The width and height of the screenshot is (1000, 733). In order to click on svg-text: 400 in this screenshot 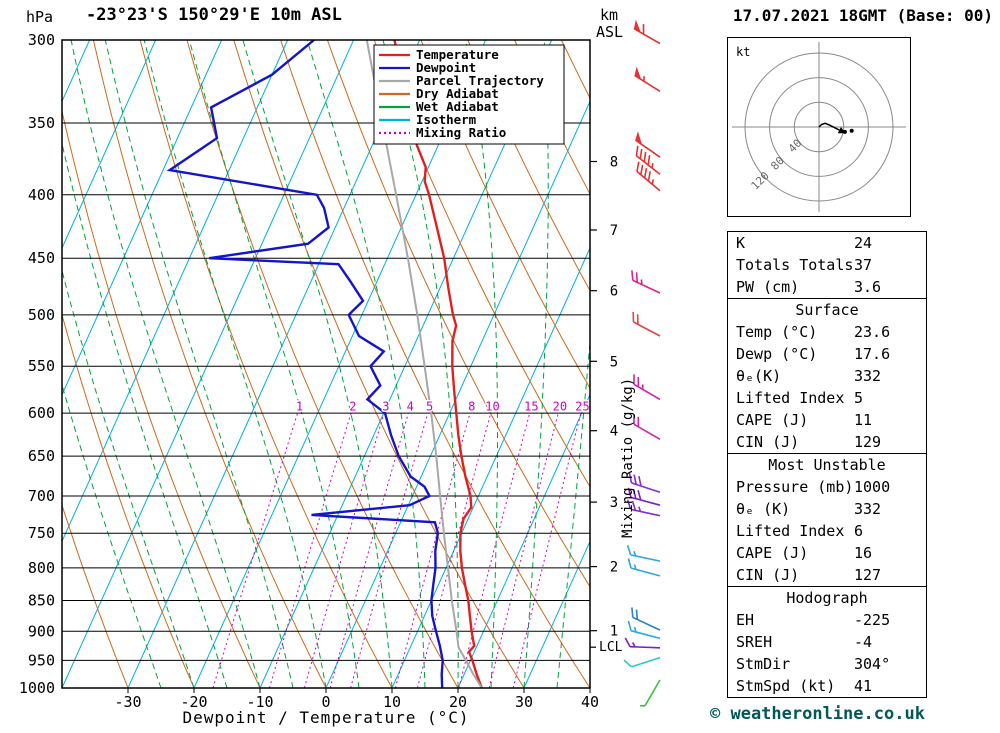, I will do `click(41, 195)`.